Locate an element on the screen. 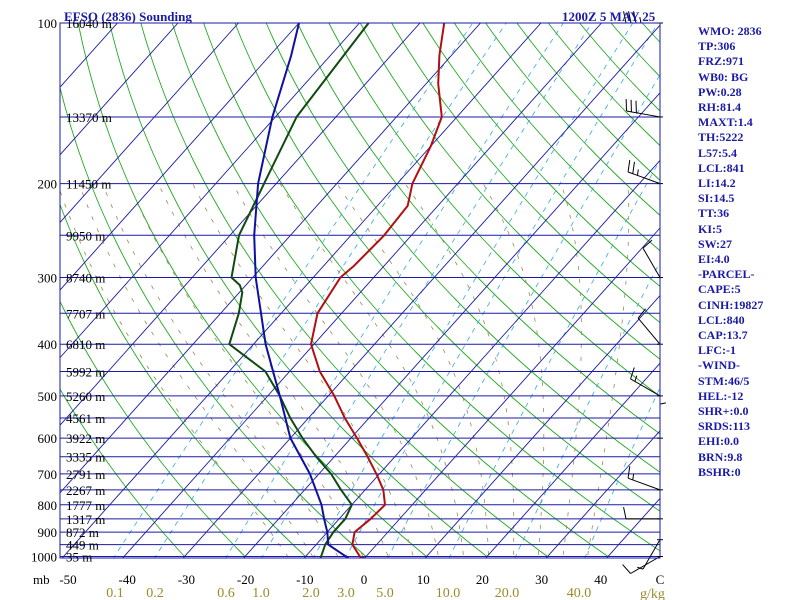 The height and width of the screenshot is (600, 800). index-row: -WIND- is located at coordinates (719, 365).